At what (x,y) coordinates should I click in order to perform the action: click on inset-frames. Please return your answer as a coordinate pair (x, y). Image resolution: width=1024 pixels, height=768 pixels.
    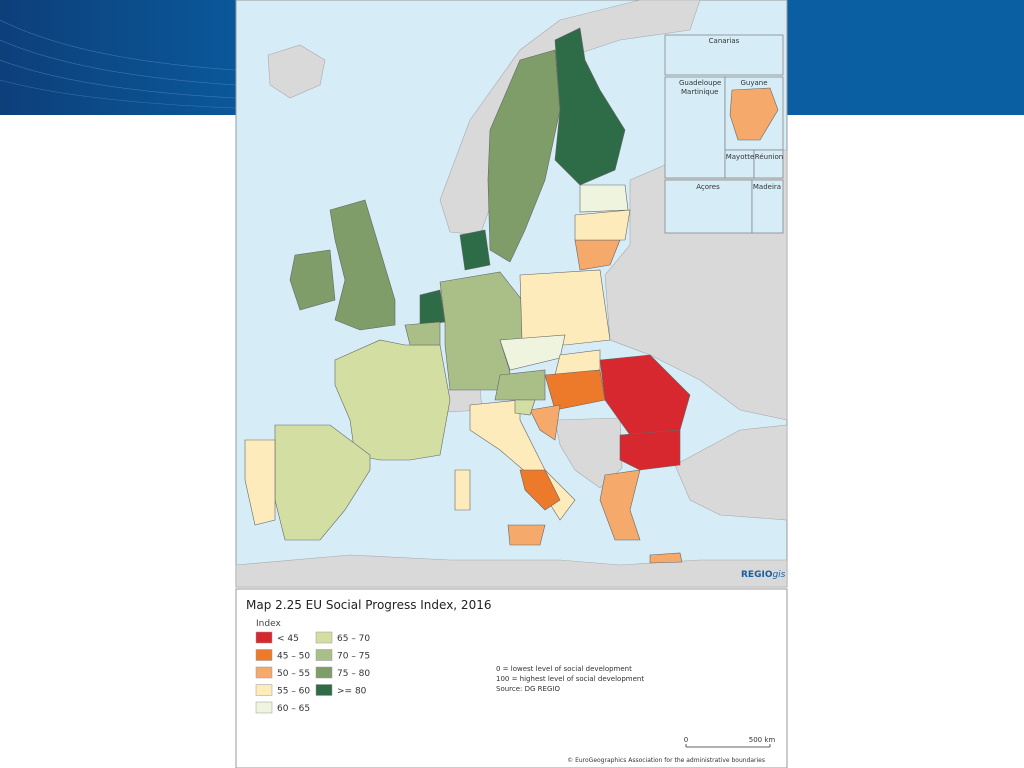
    Looking at the image, I should click on (724, 134).